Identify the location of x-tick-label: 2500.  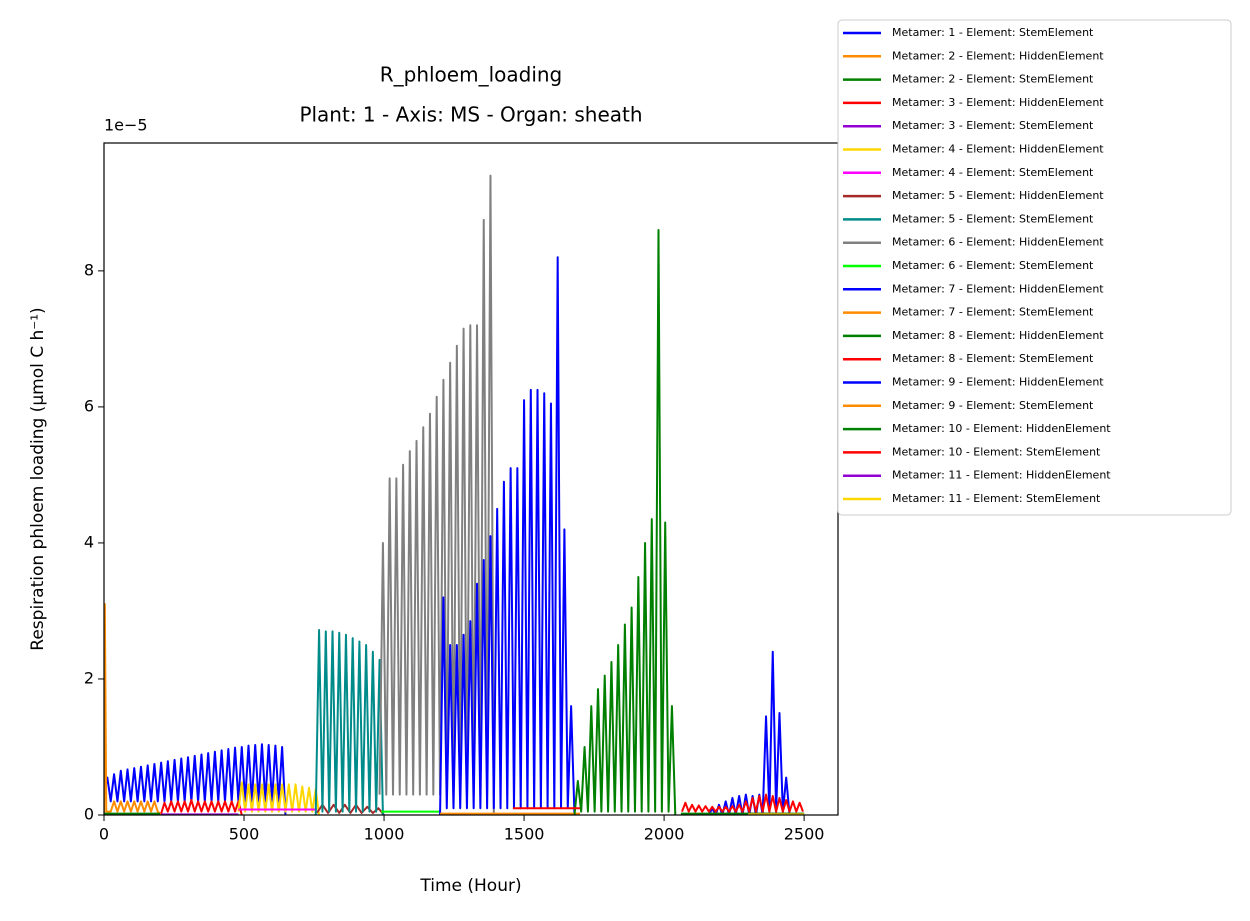
(804, 834).